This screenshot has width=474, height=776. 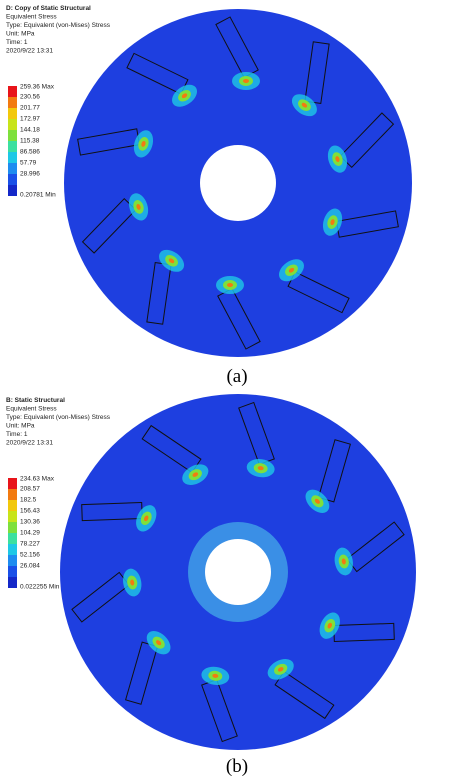 What do you see at coordinates (237, 766) in the screenshot?
I see `caption: (b)` at bounding box center [237, 766].